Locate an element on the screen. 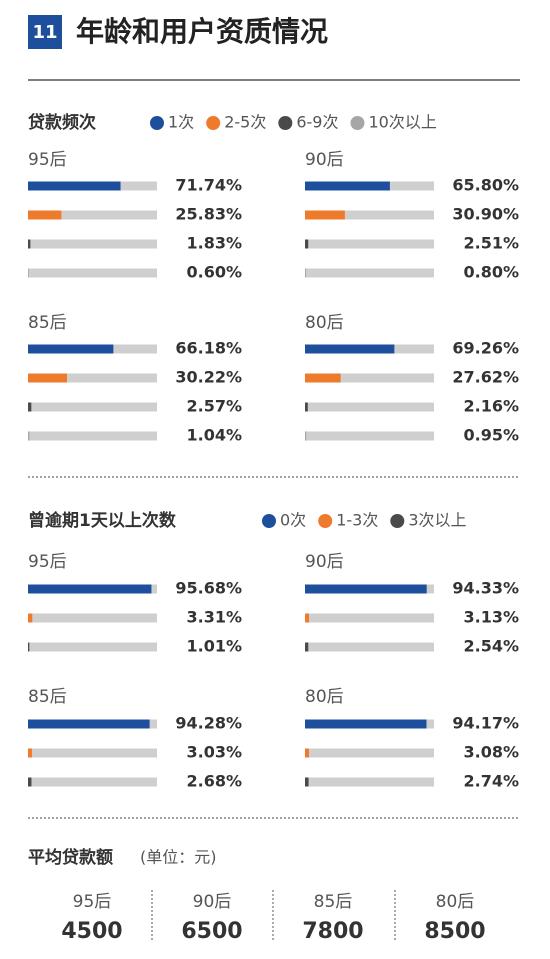 Image resolution: width=550 pixels, height=959 pixels. value-label: 95.68% is located at coordinates (208, 588).